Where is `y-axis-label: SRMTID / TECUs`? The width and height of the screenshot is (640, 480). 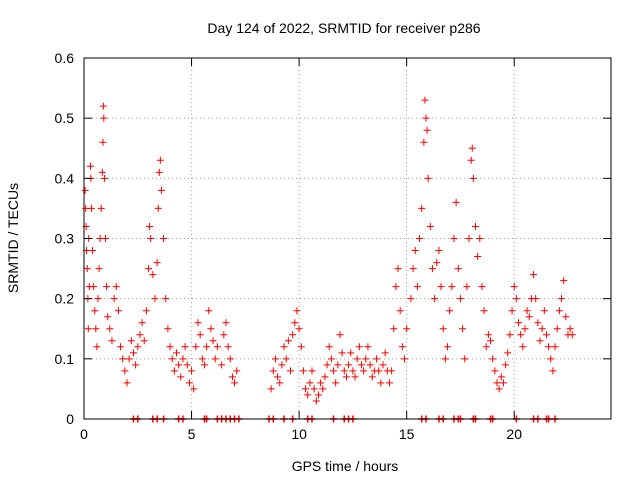
y-axis-label: SRMTID / TECUs is located at coordinates (13, 238).